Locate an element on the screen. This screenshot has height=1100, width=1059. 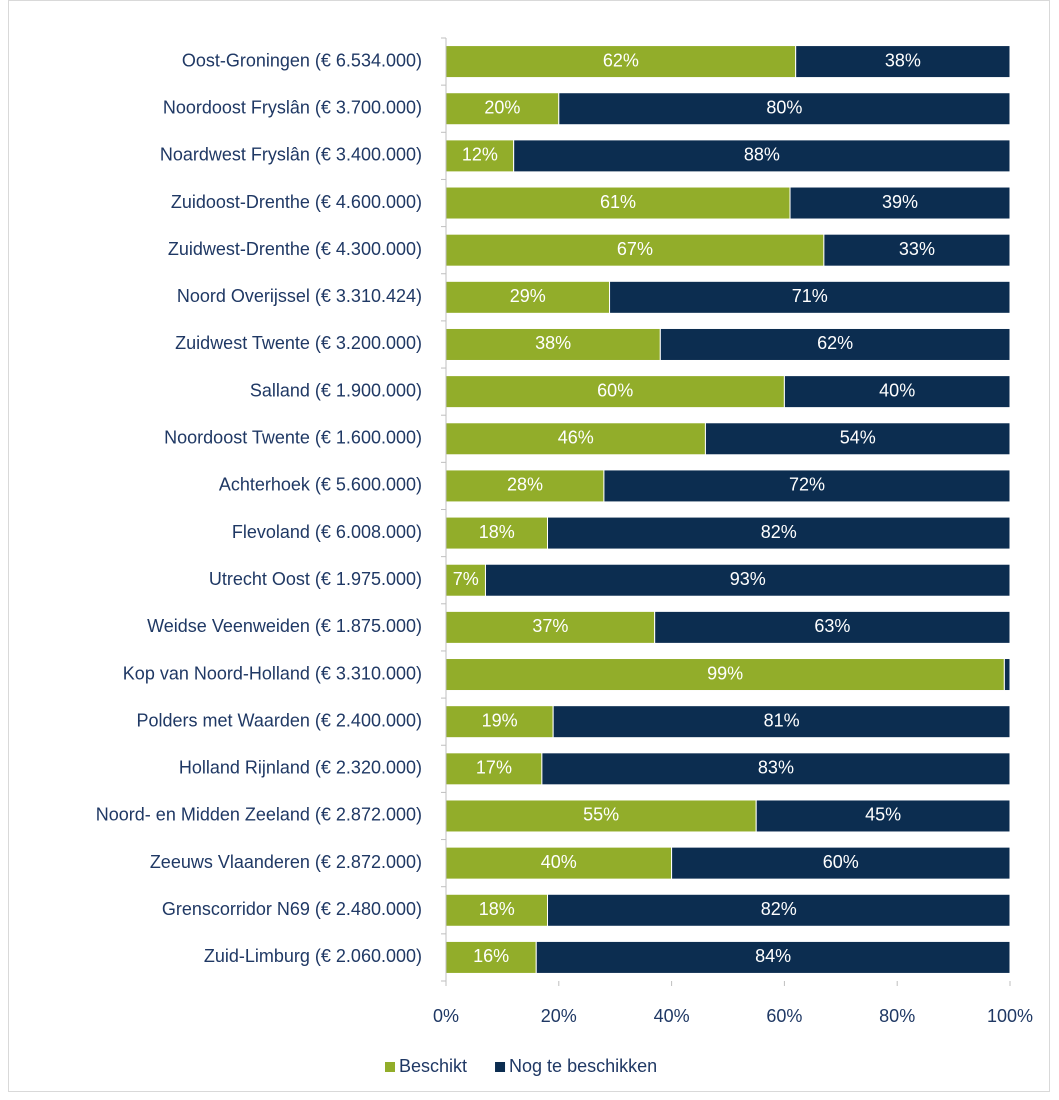
data-label: 80% is located at coordinates (784, 107).